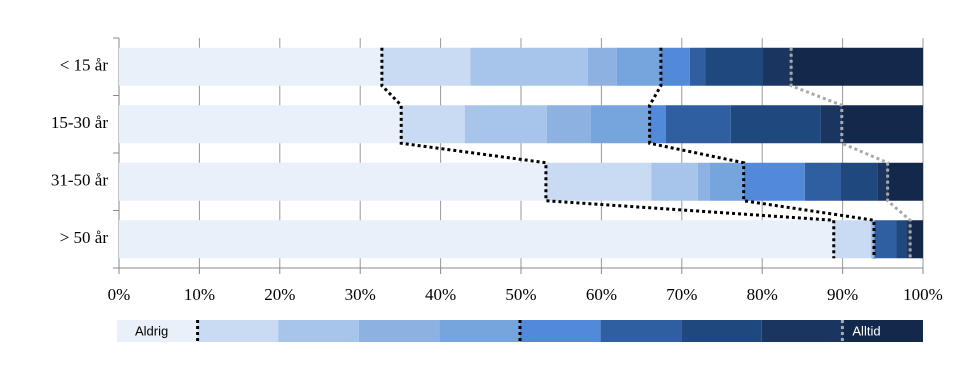 Image resolution: width=975 pixels, height=368 pixels. Describe the element at coordinates (923, 294) in the screenshot. I see `x-tick-label: 100%` at that location.